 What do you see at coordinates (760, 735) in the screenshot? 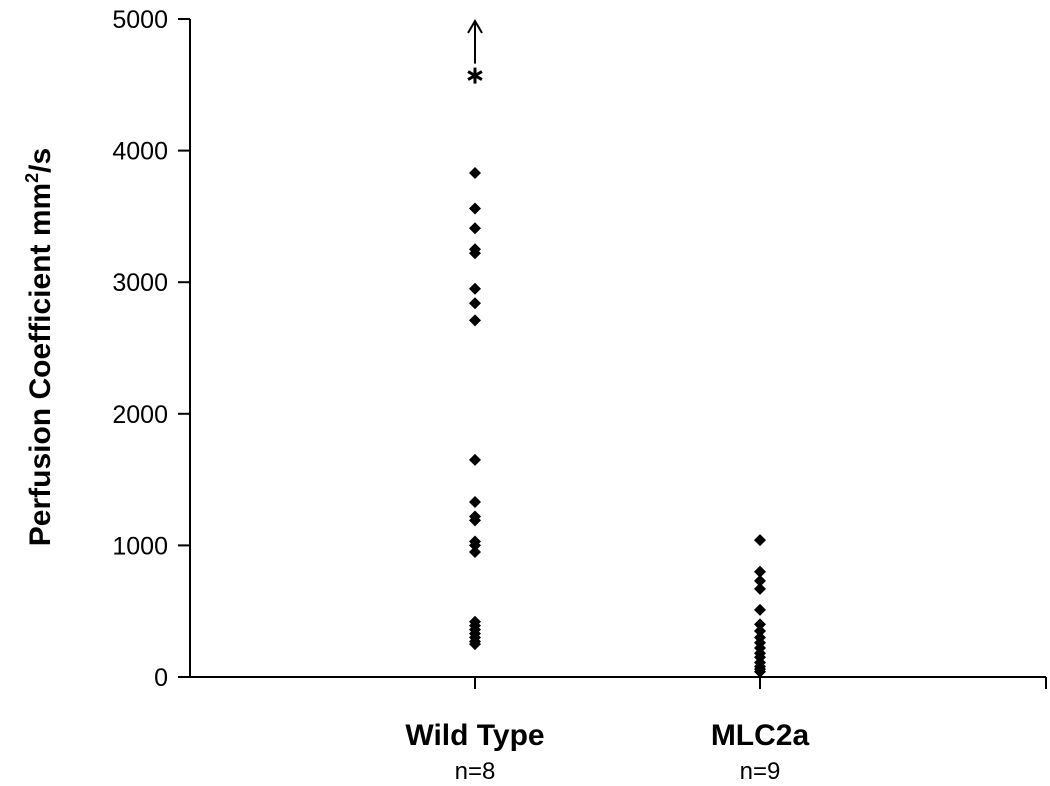
I see `x-category-label: MLC2a` at bounding box center [760, 735].